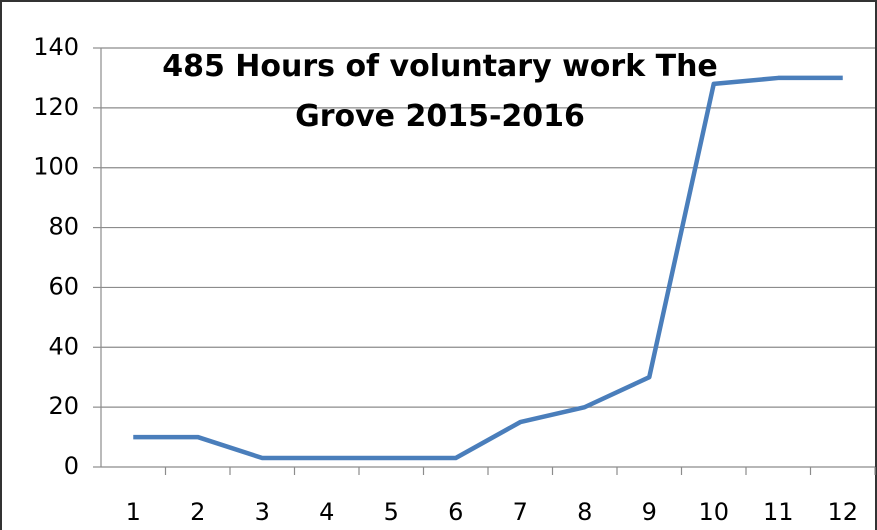 The image size is (877, 530). Describe the element at coordinates (584, 512) in the screenshot. I see `x-tick-label: 8` at that location.